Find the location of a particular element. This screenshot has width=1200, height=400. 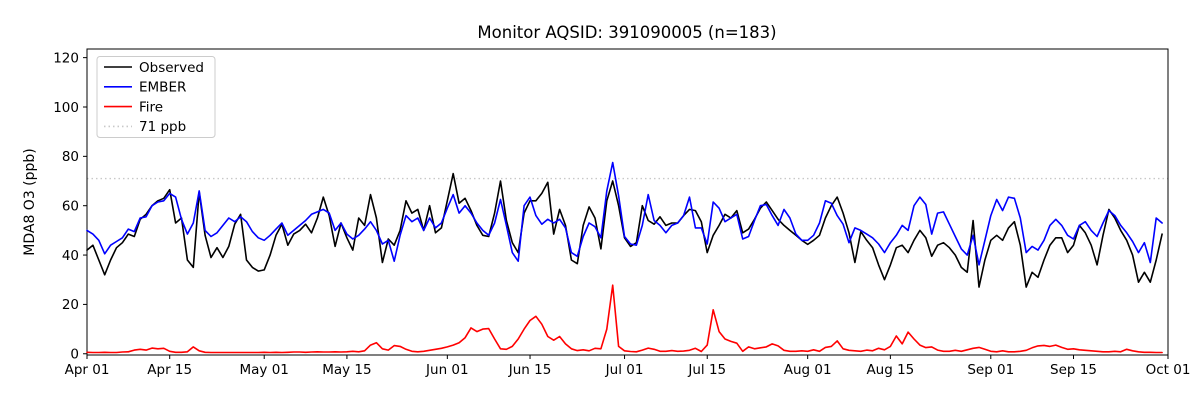

x-tick-label: Apr 01 is located at coordinates (87, 370).